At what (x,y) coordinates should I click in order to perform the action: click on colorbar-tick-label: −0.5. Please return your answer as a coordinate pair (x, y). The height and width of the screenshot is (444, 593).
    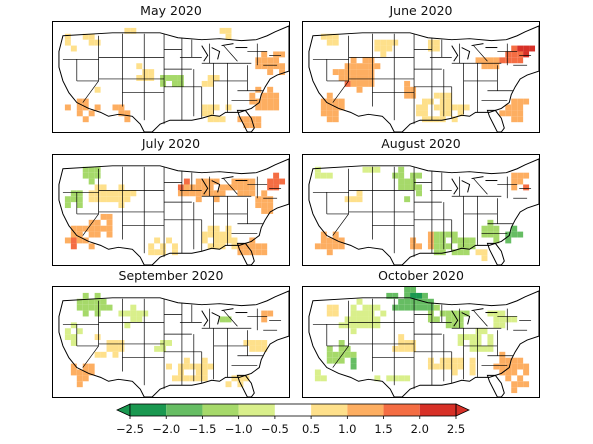
    Looking at the image, I should click on (274, 429).